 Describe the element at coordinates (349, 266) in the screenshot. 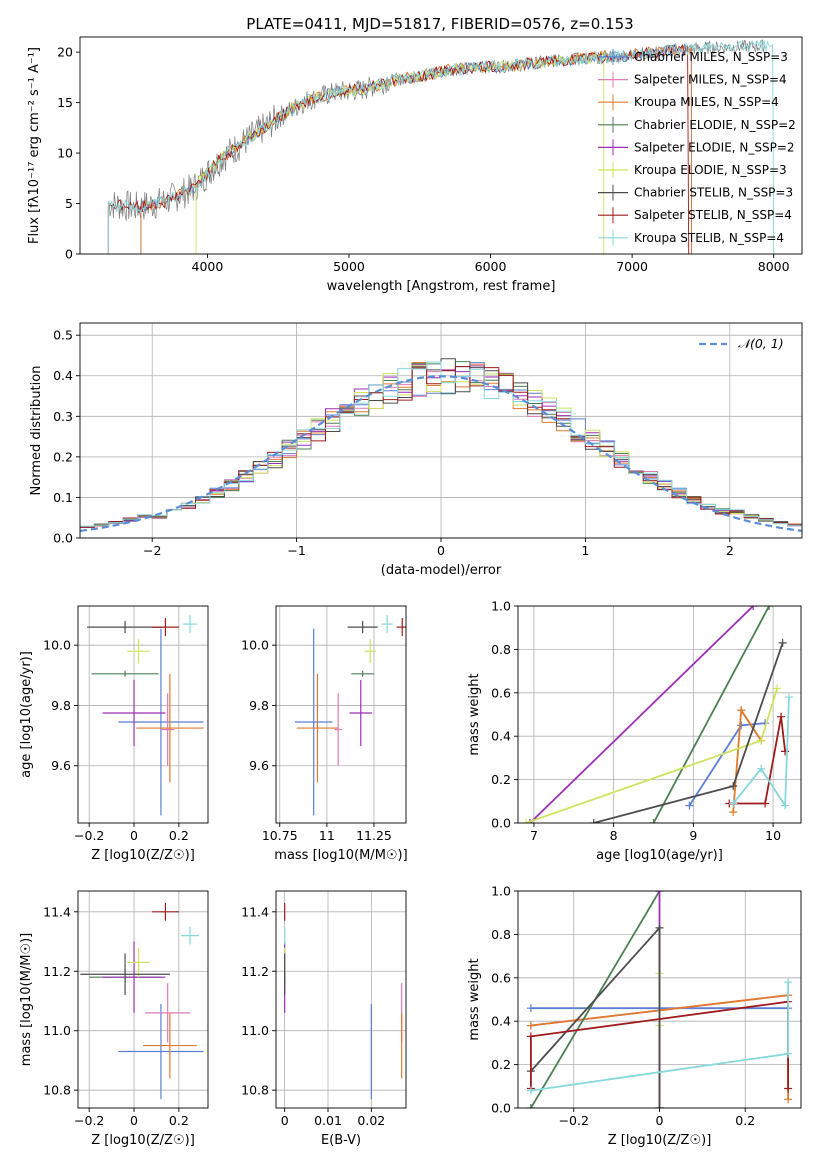

I see `x-tick-label: 5000` at that location.